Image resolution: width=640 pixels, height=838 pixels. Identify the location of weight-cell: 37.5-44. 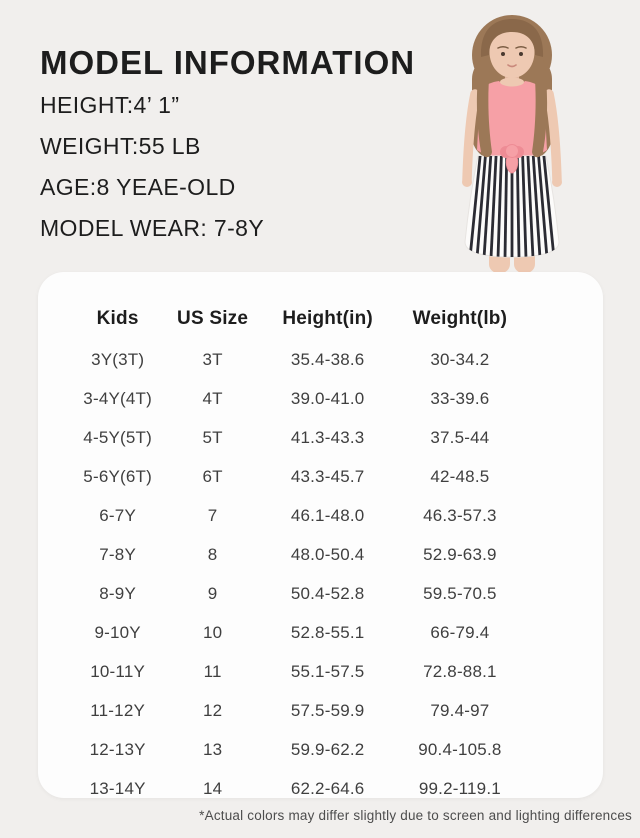
(460, 437).